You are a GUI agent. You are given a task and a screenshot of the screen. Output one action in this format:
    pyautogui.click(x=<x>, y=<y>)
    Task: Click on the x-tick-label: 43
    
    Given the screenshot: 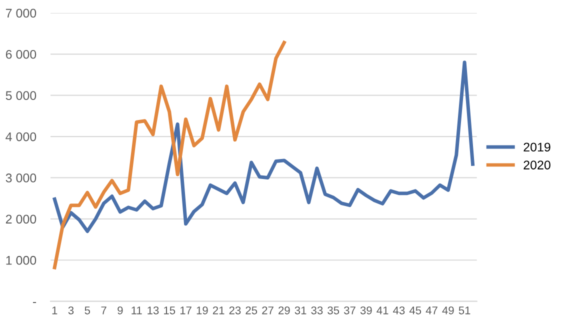 What is the action you would take?
    pyautogui.click(x=399, y=310)
    